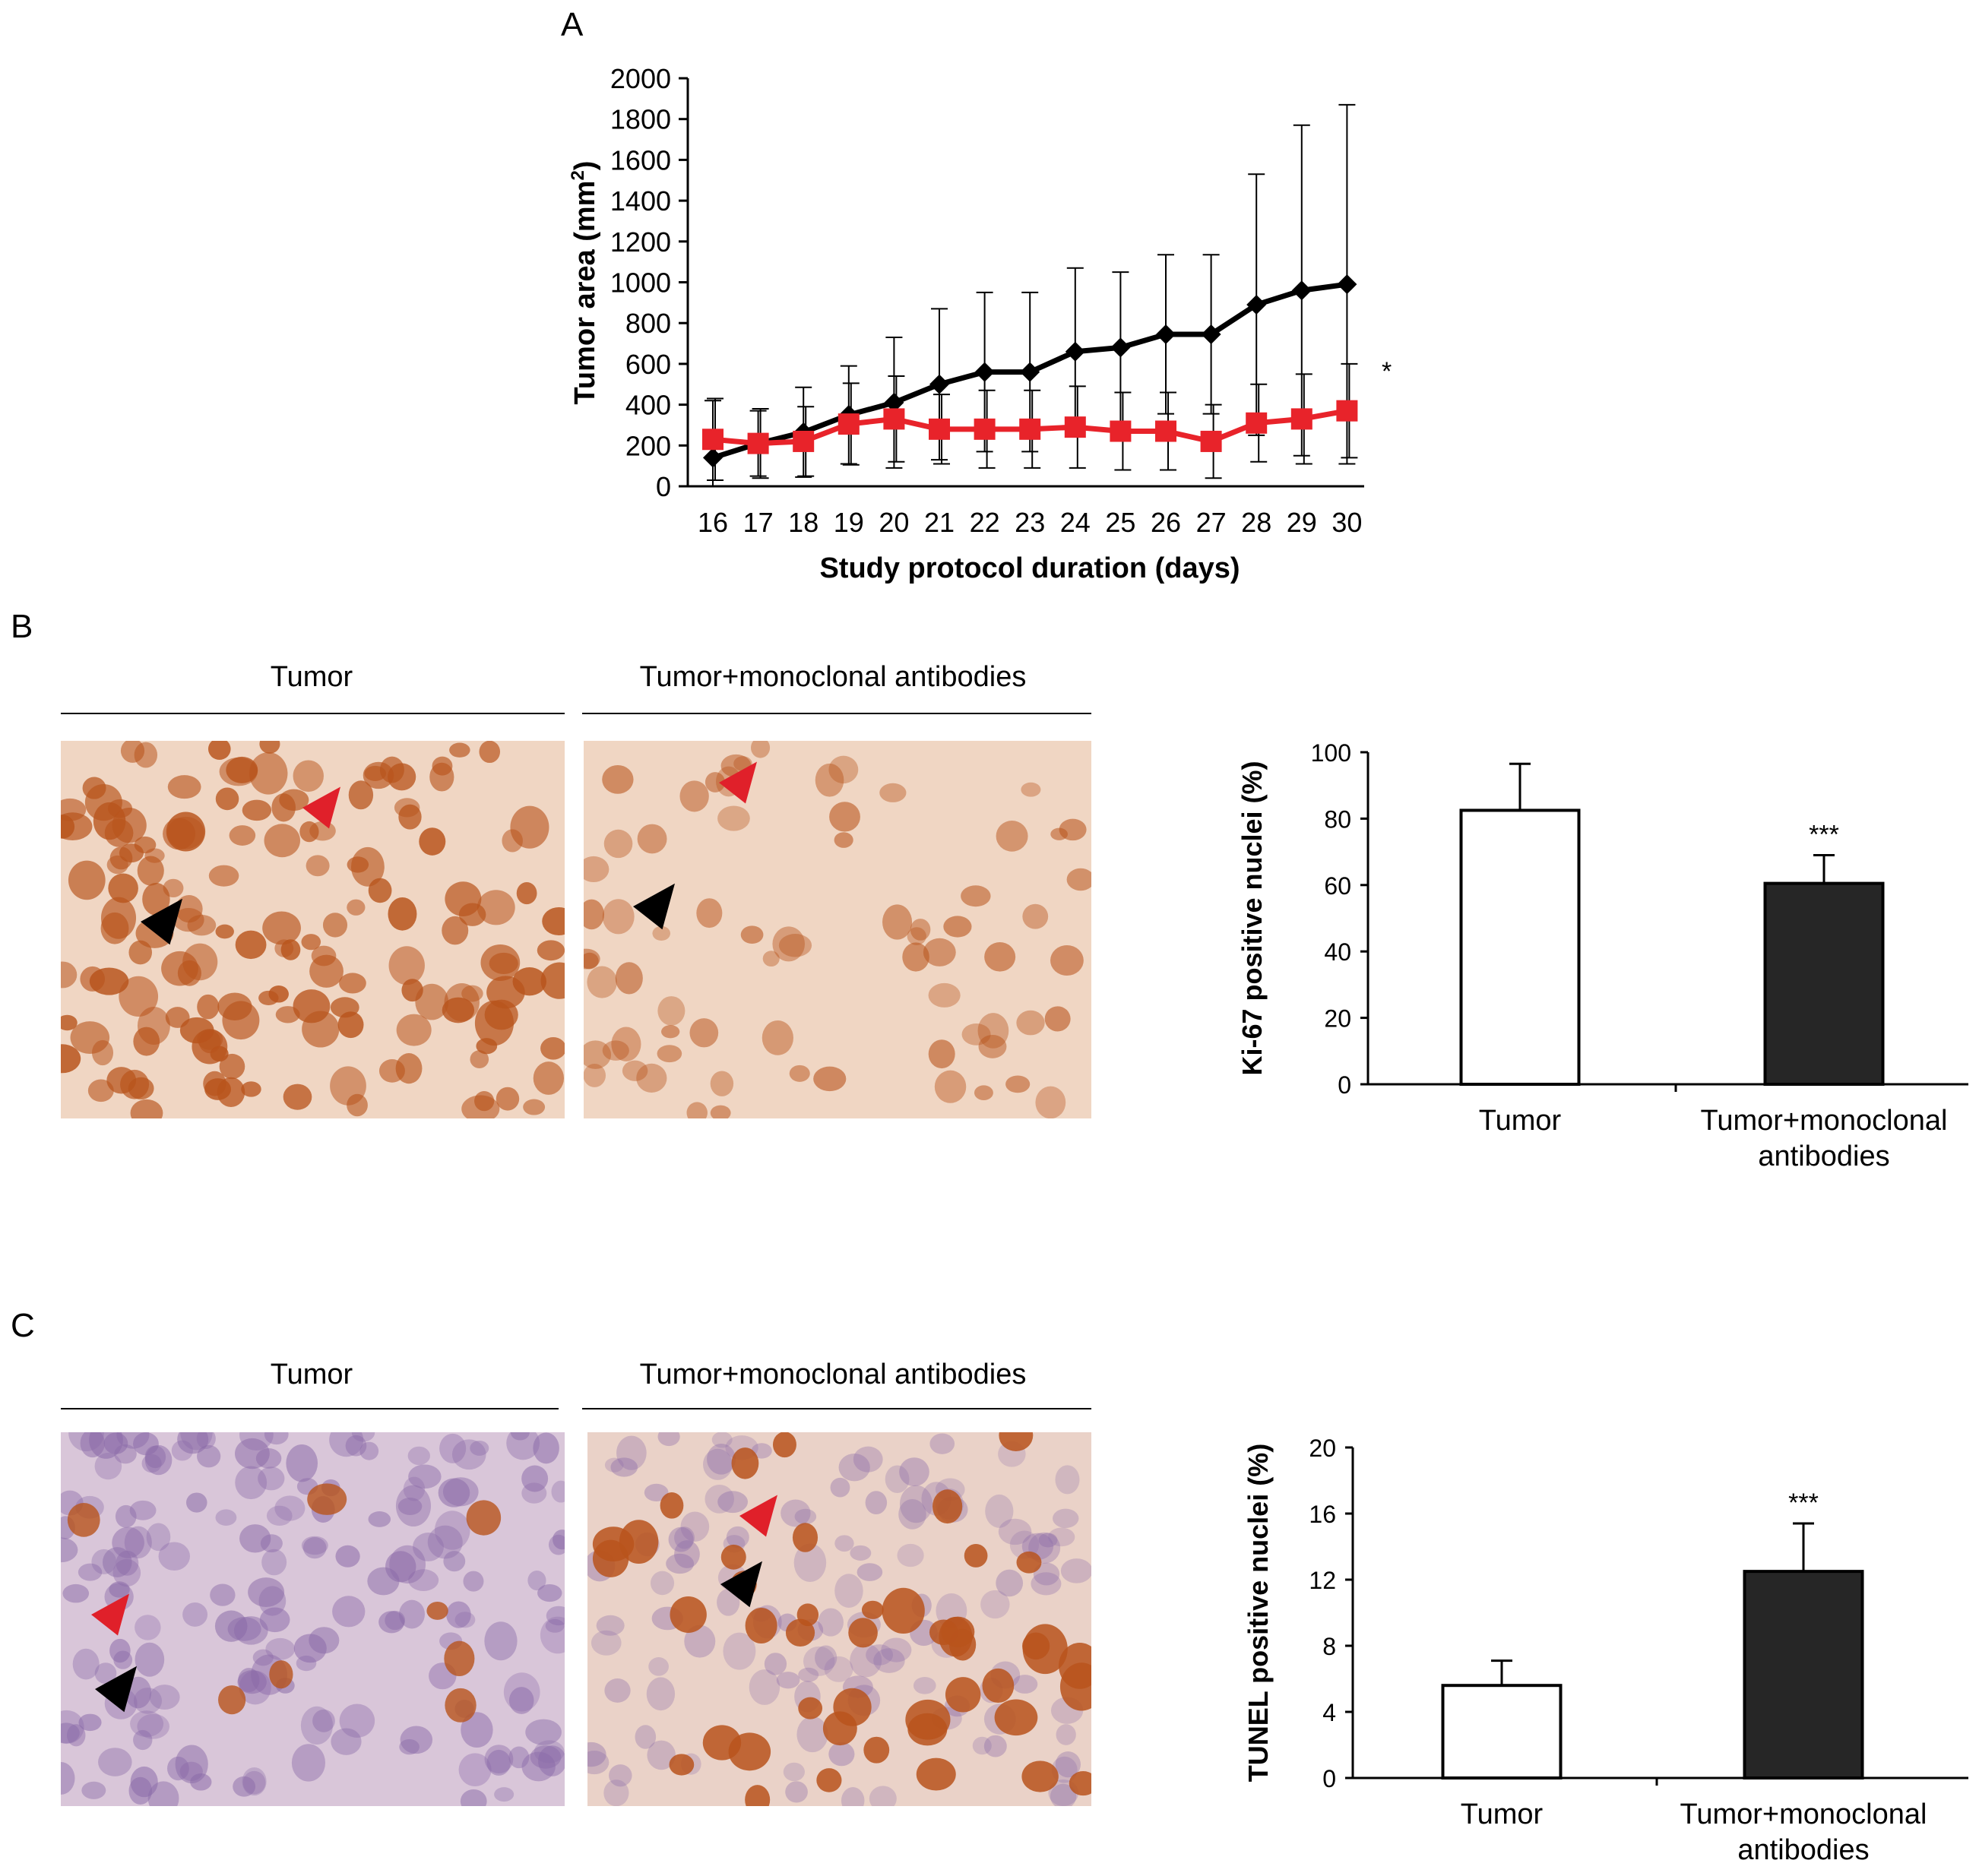  I want to click on c-y-tick-label: 12, so click(1322, 1581).